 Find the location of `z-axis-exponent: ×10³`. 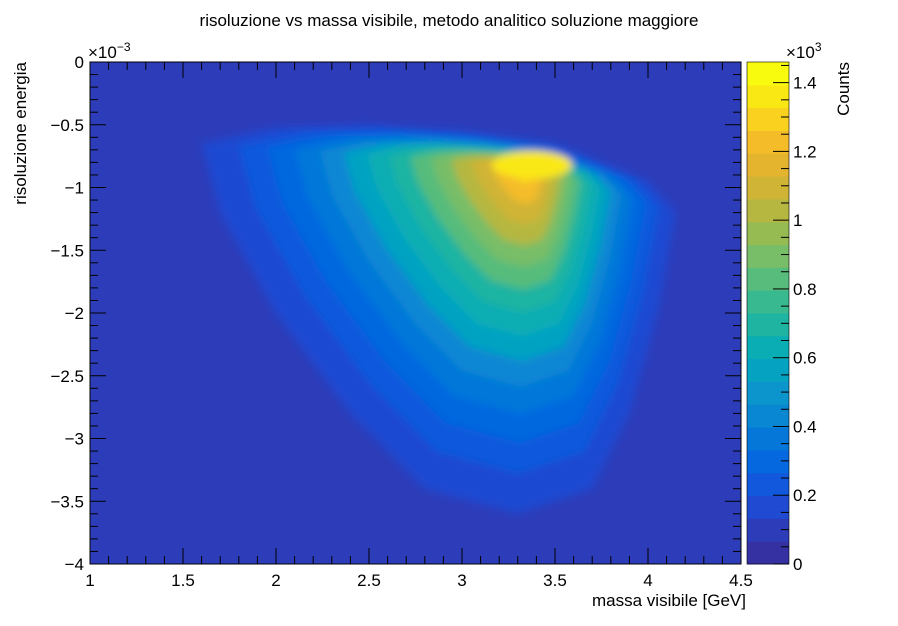

z-axis-exponent: ×10³ is located at coordinates (804, 51).